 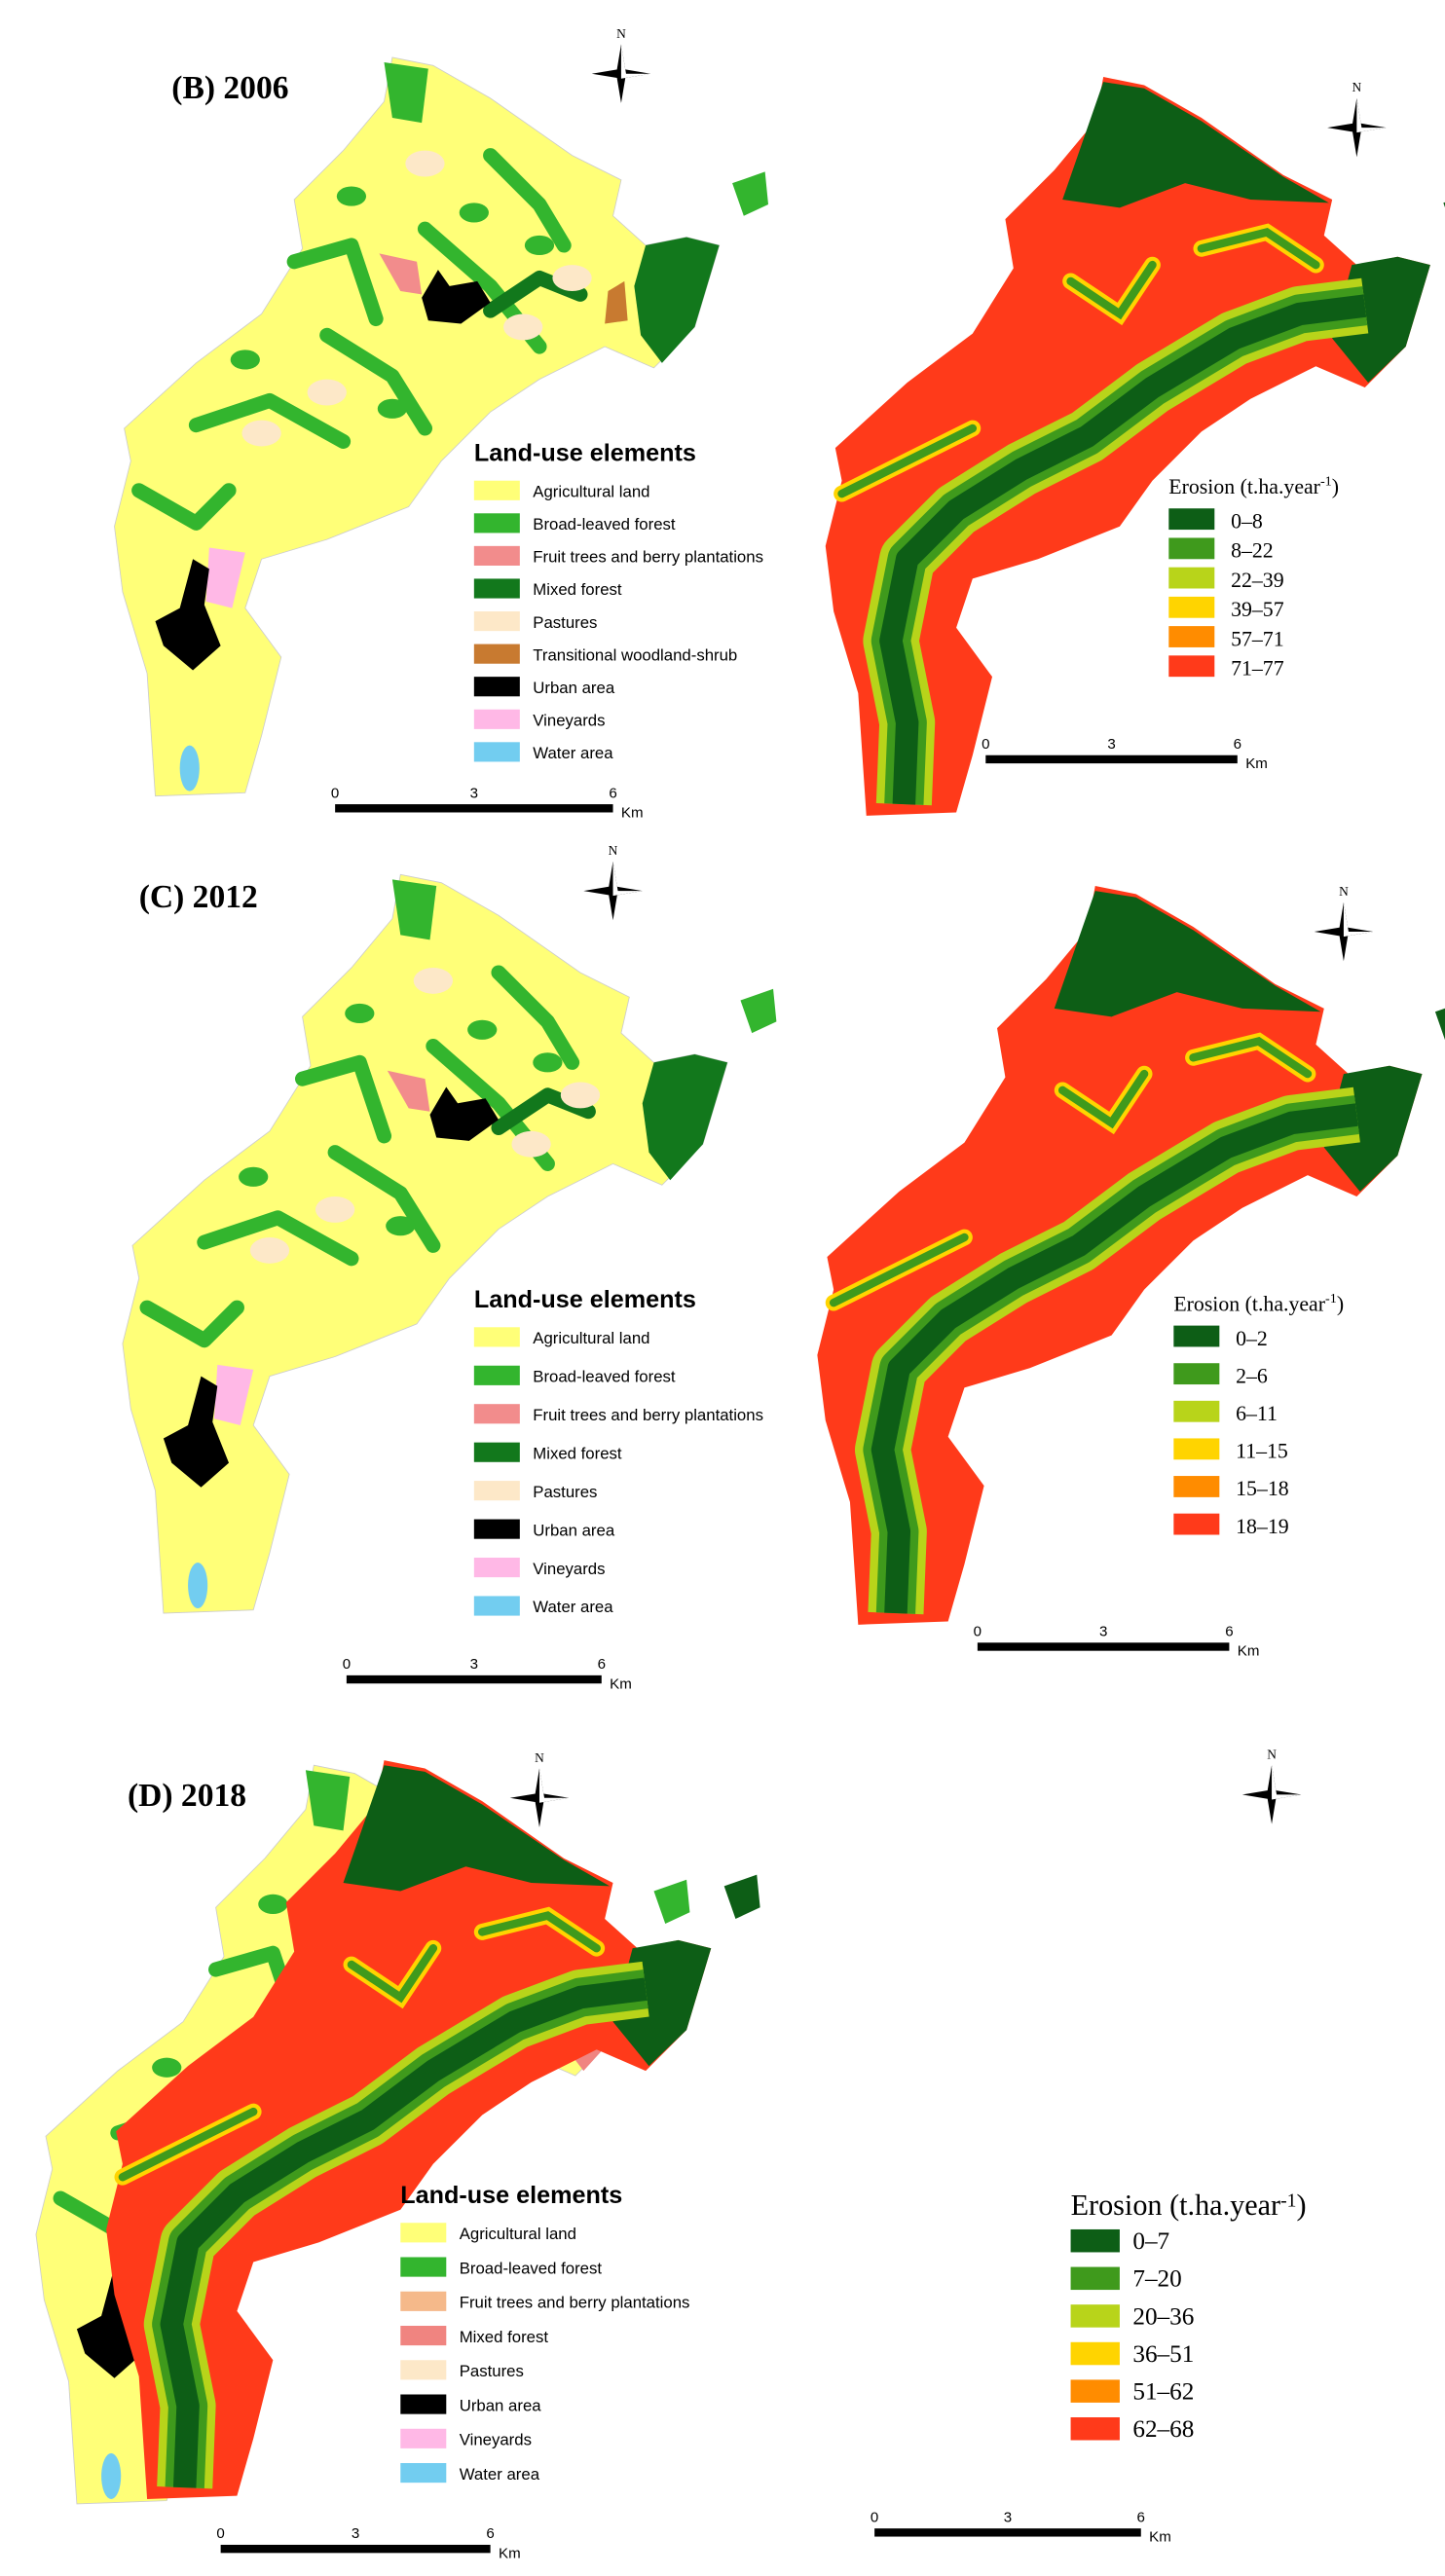 What do you see at coordinates (613, 850) in the screenshot?
I see `north-label: N` at bounding box center [613, 850].